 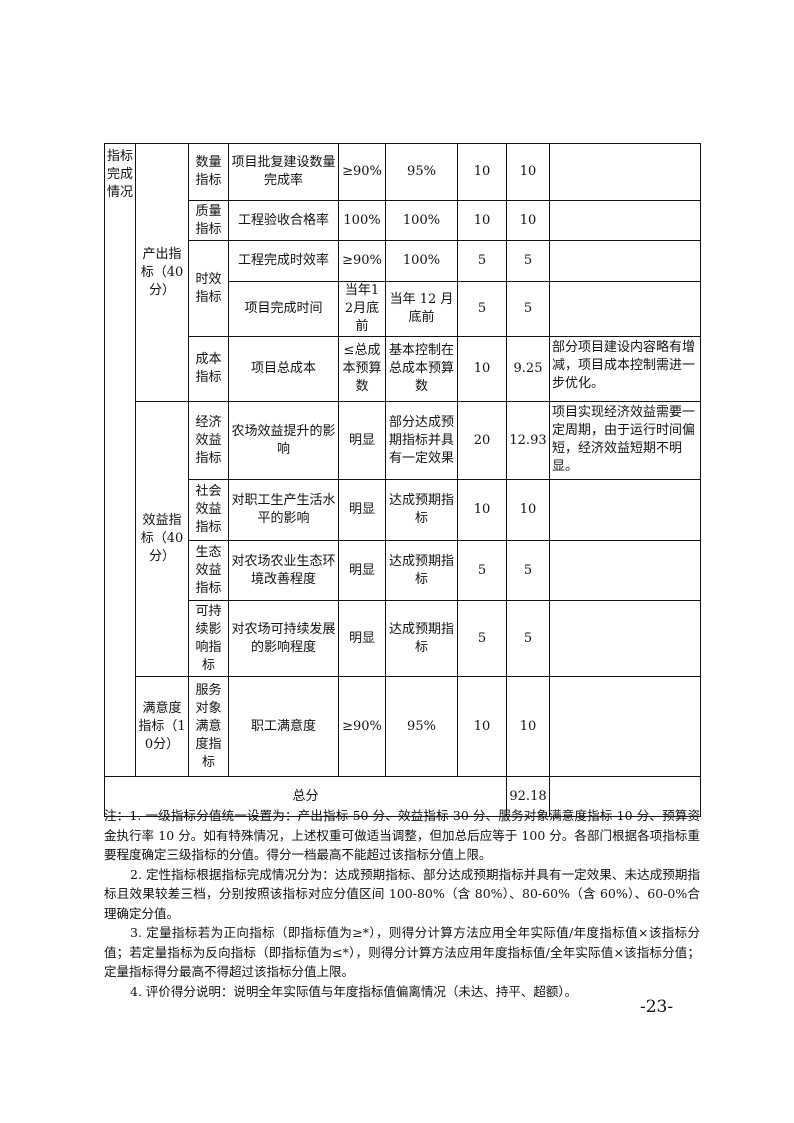 What do you see at coordinates (482, 440) in the screenshot?
I see `weight: 20` at bounding box center [482, 440].